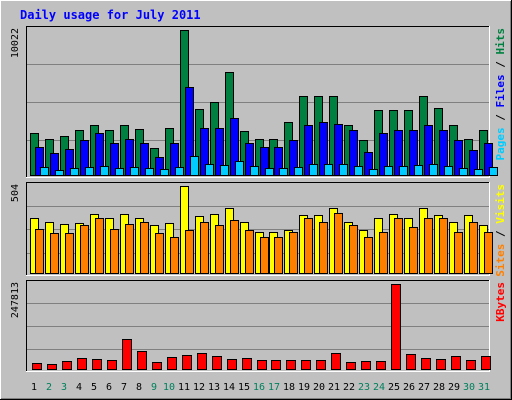 The height and width of the screenshot is (400, 512). Describe the element at coordinates (64, 387) in the screenshot. I see `x-tick-label: 3` at that location.